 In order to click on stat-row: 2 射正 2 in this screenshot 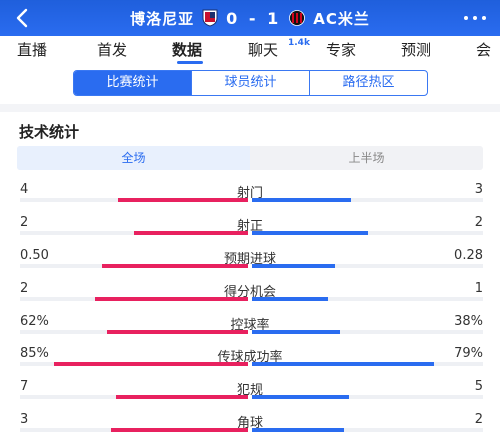, I will do `click(250, 232)`.